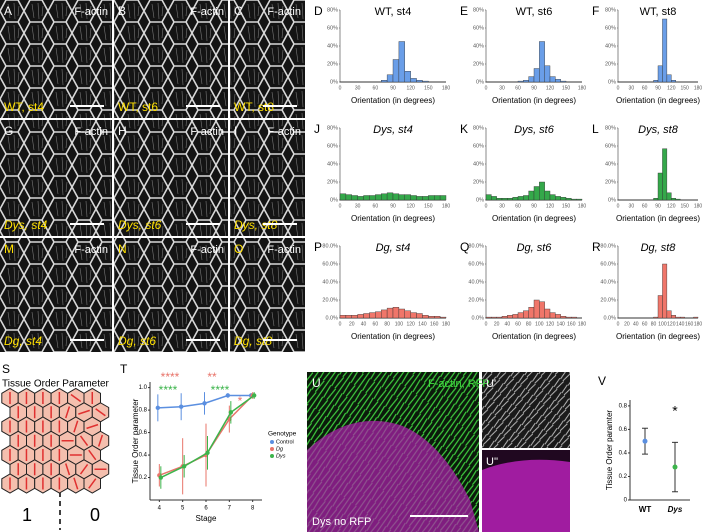  What do you see at coordinates (143, 456) in the screenshot?
I see `y-tick-label: 0.4` at bounding box center [143, 456].